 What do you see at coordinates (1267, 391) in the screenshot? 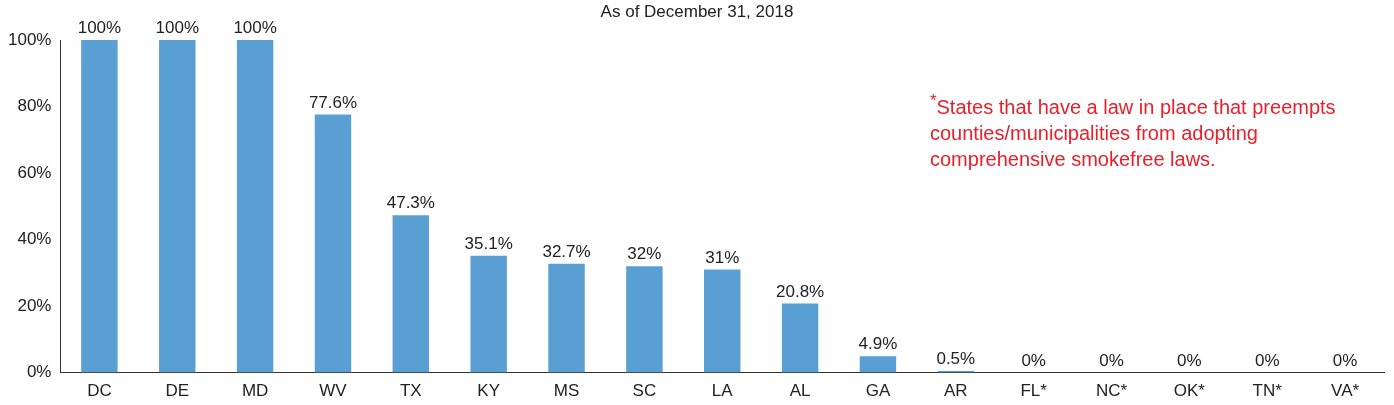
I see `x-tick-label: TN*` at bounding box center [1267, 391].